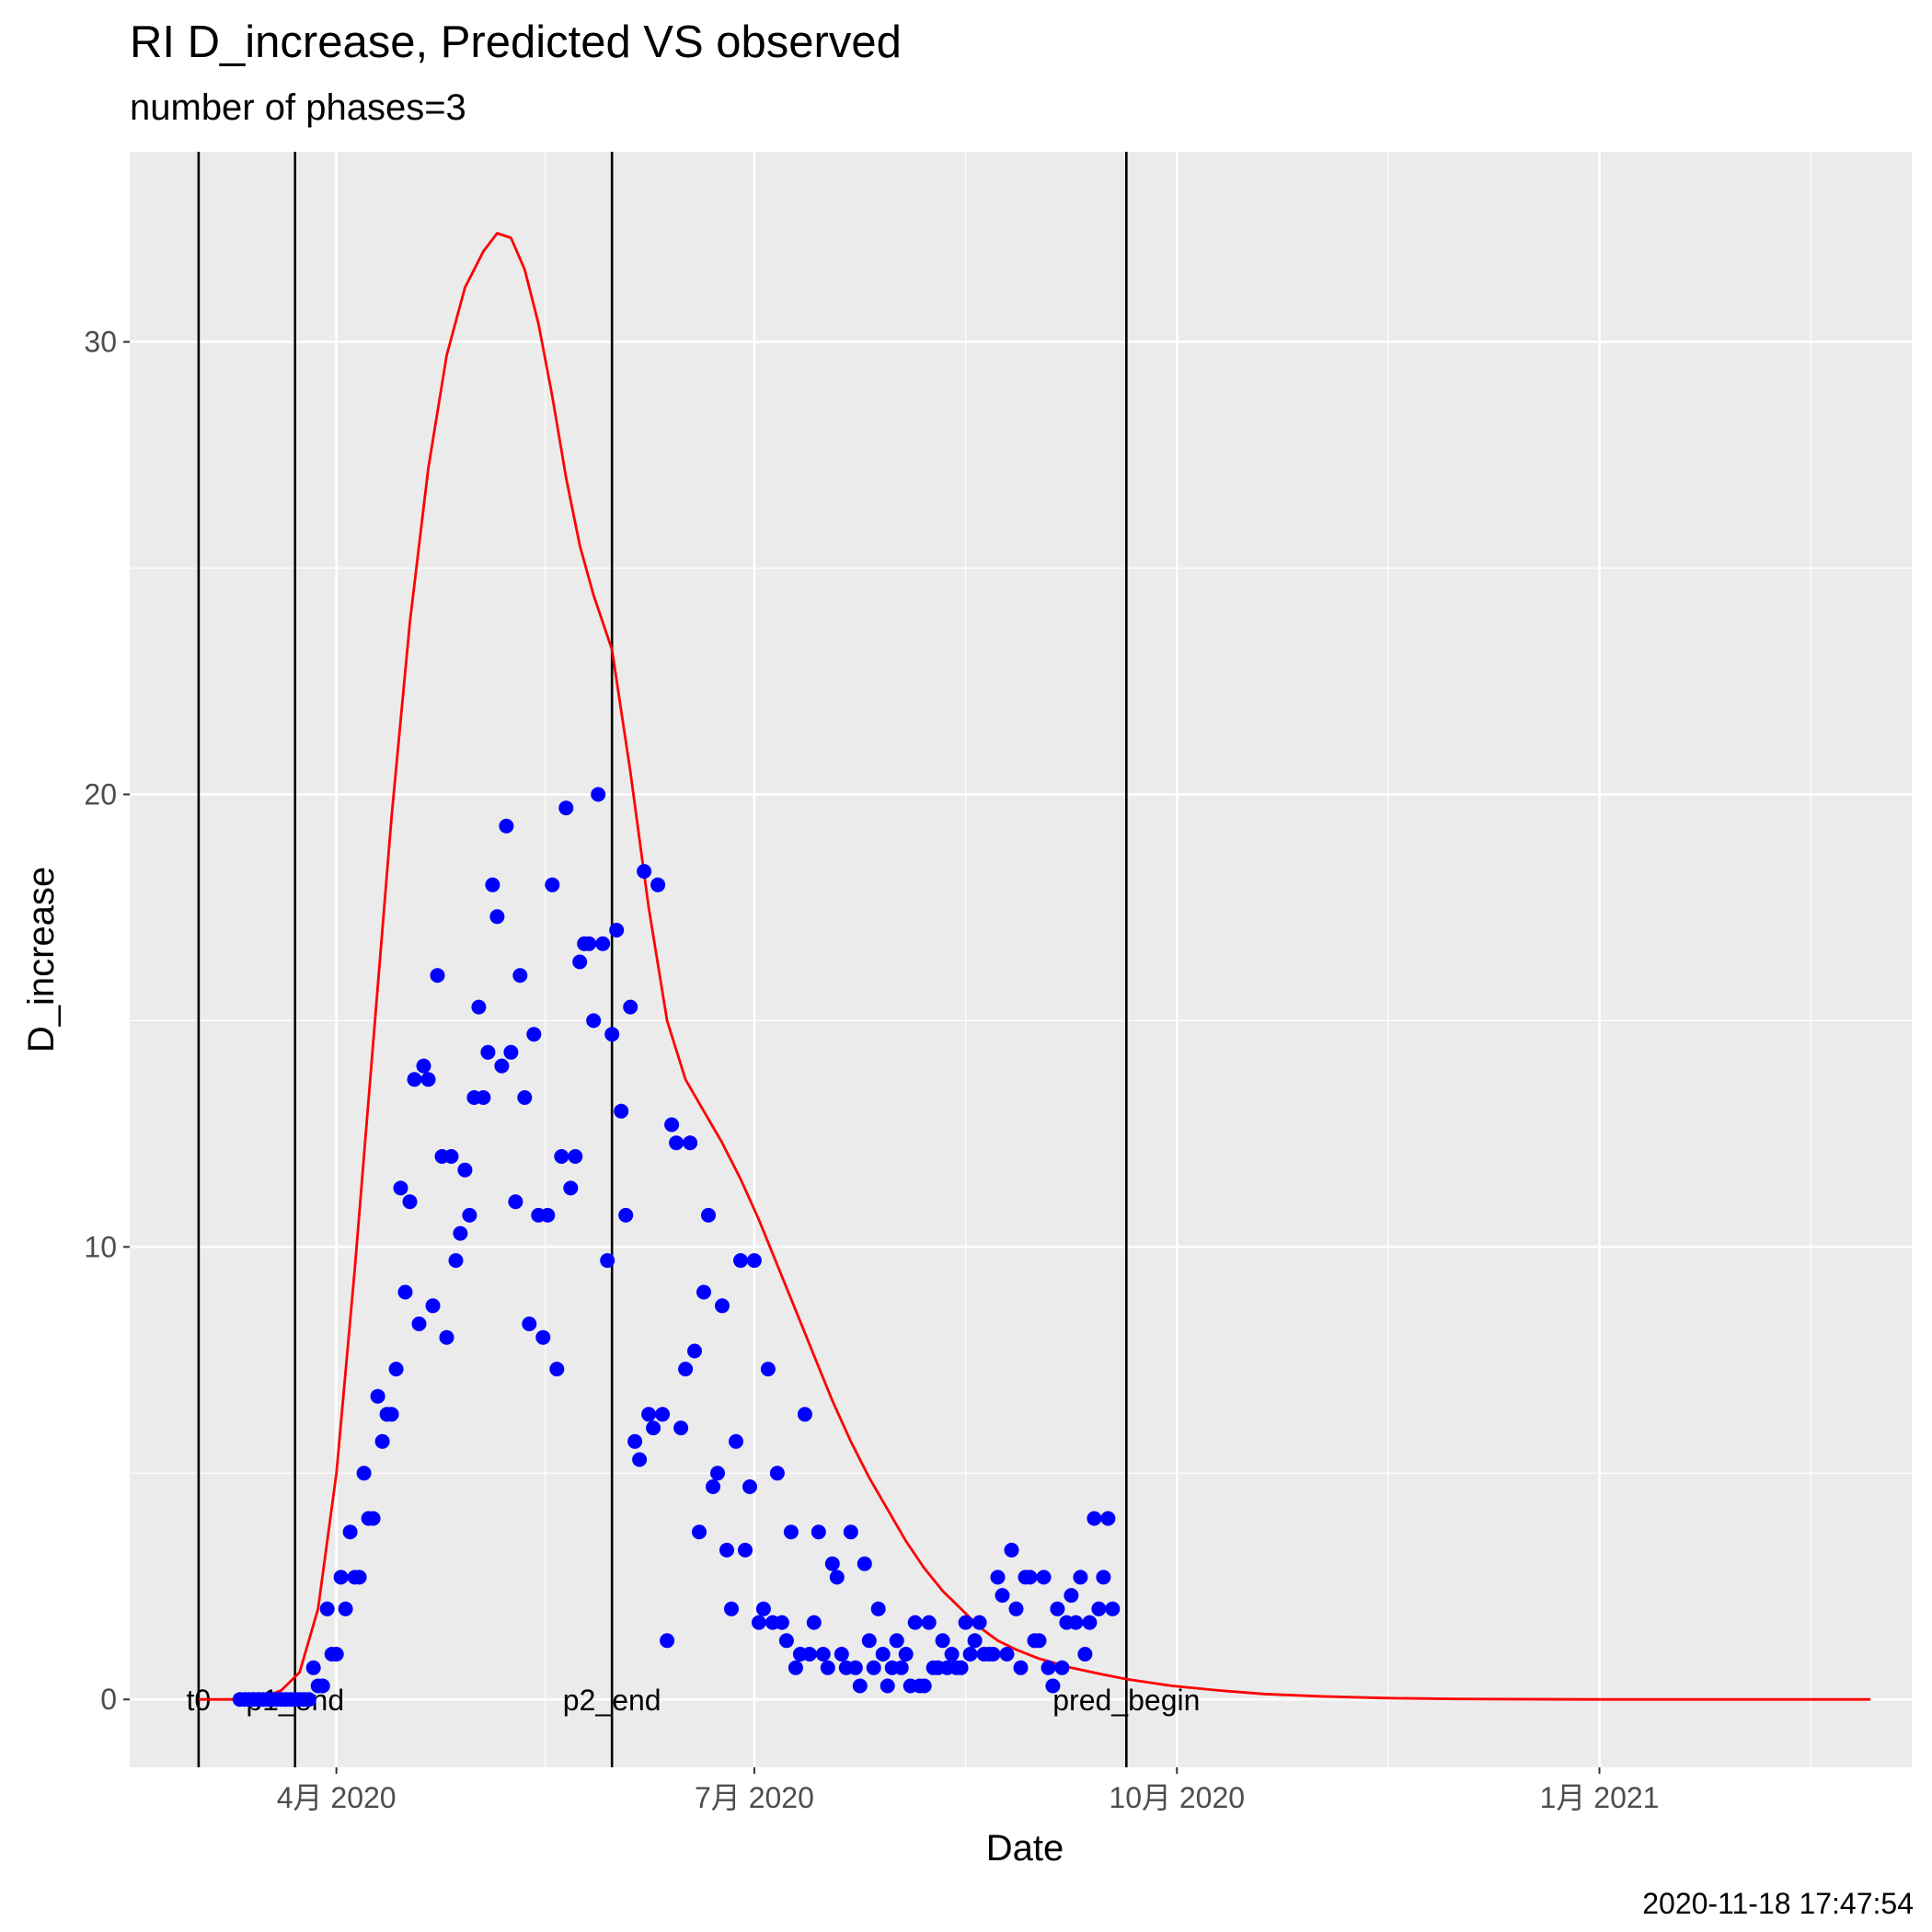 The image size is (1932, 1932). I want to click on x-tick-label: 7月 2020, so click(754, 1797).